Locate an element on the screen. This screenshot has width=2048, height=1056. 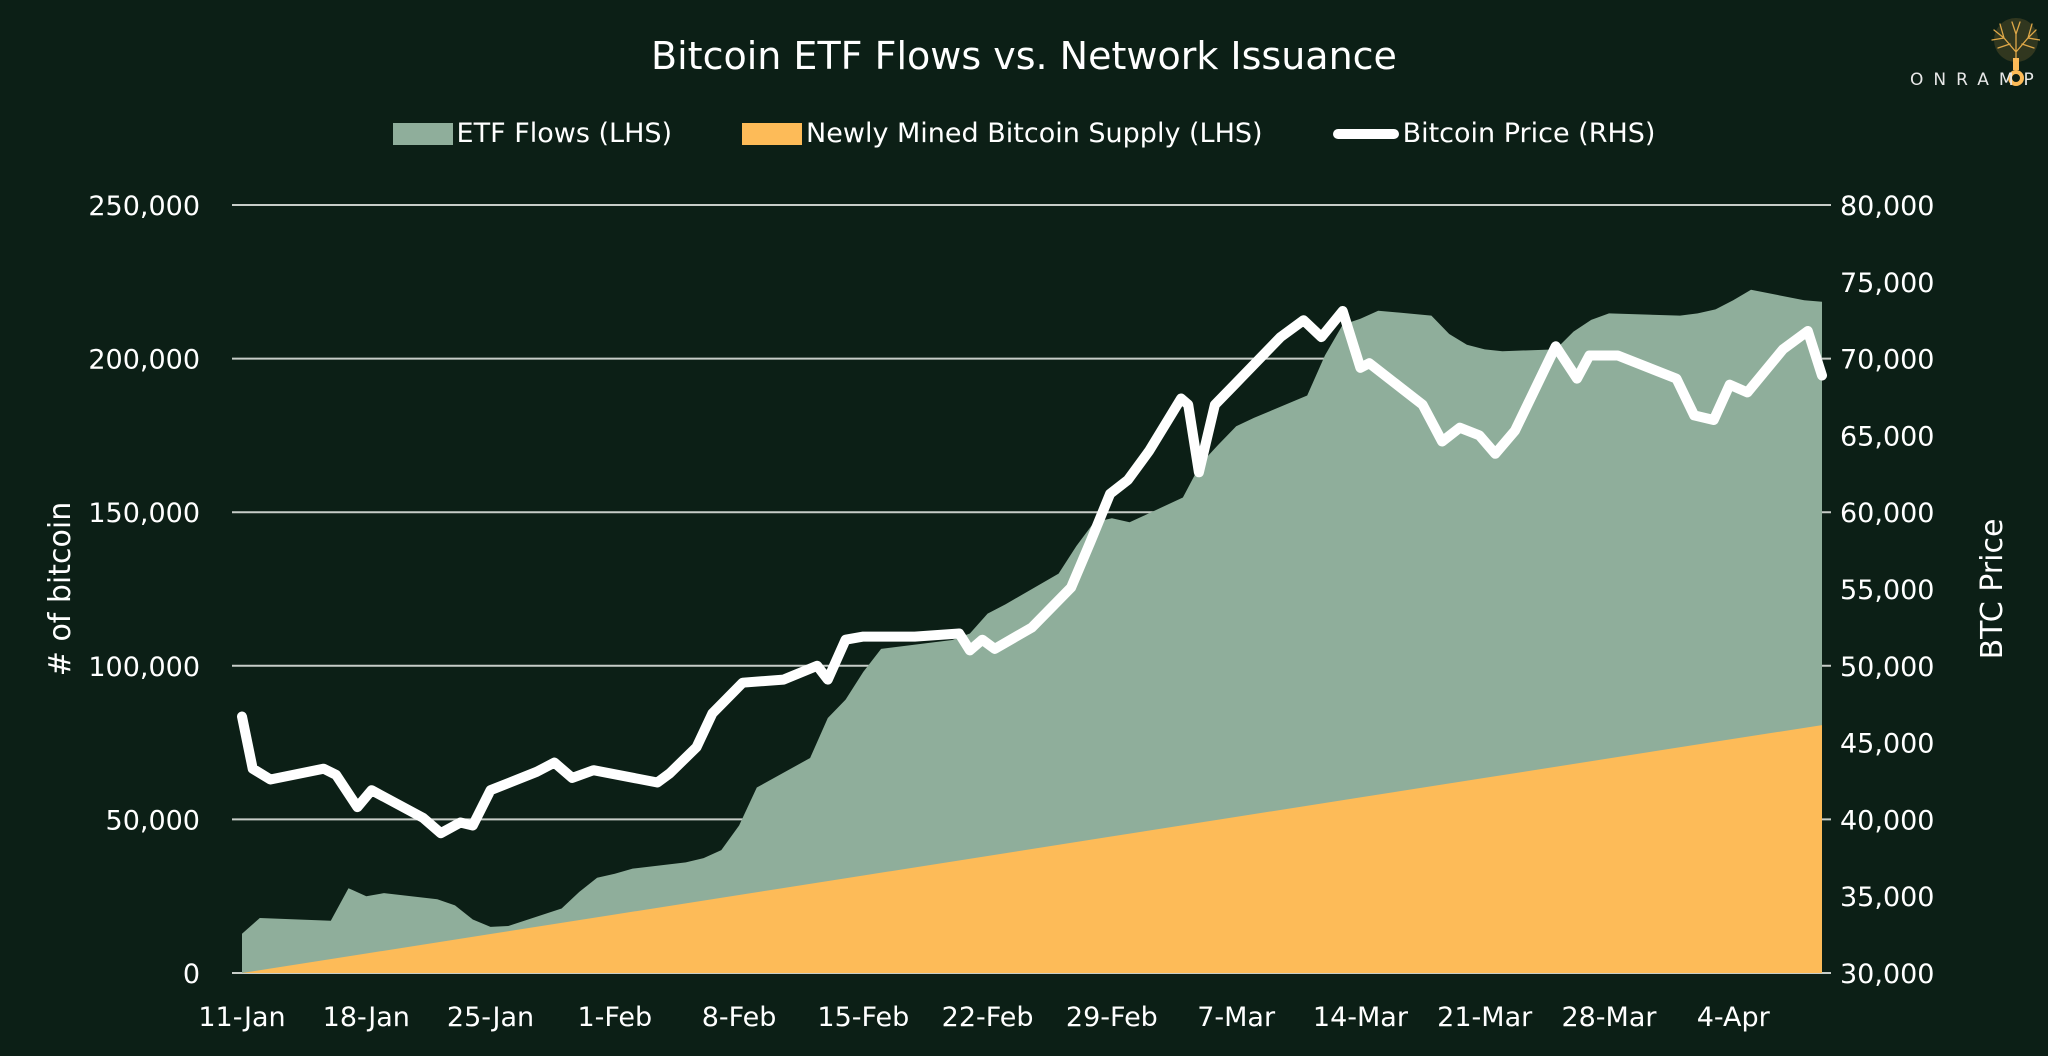
x-tick-label: 14-Mar is located at coordinates (1361, 1017).